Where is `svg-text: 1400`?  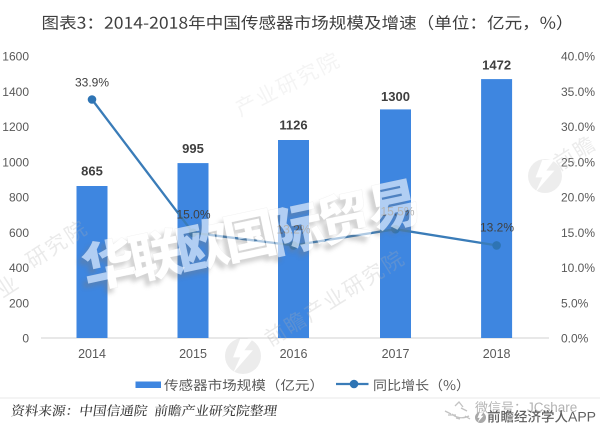
svg-text: 1400 is located at coordinates (15, 92).